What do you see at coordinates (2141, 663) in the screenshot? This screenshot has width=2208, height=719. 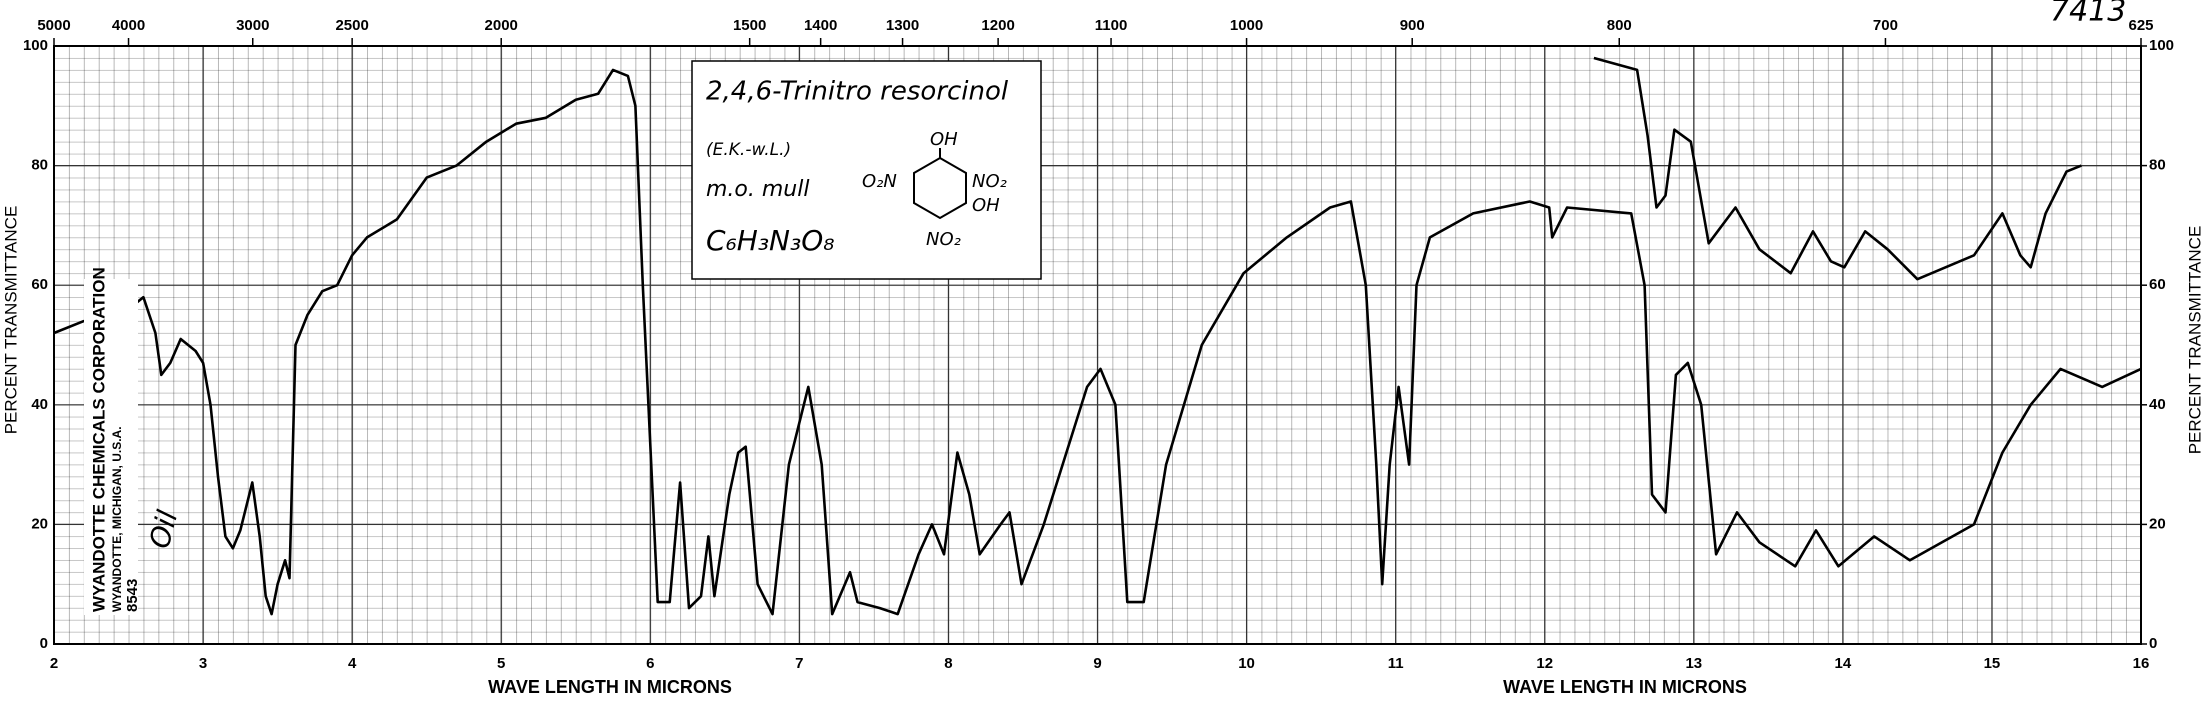 I see `x-tick-label: 16` at bounding box center [2141, 663].